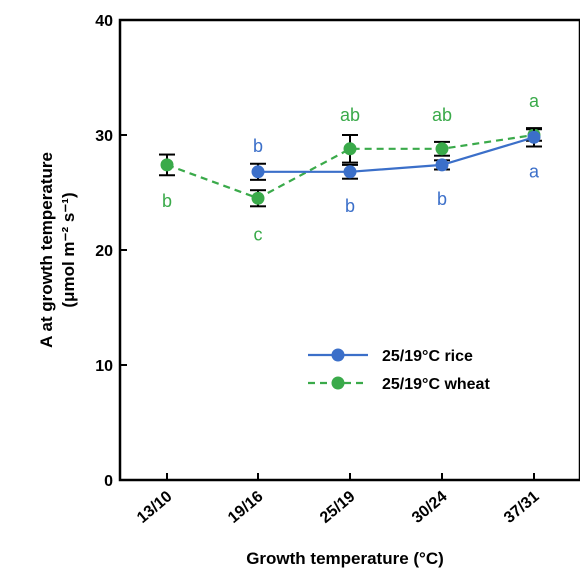 The width and height of the screenshot is (580, 573). I want to click on x-axis-title: Growth temperature (°C), so click(345, 558).